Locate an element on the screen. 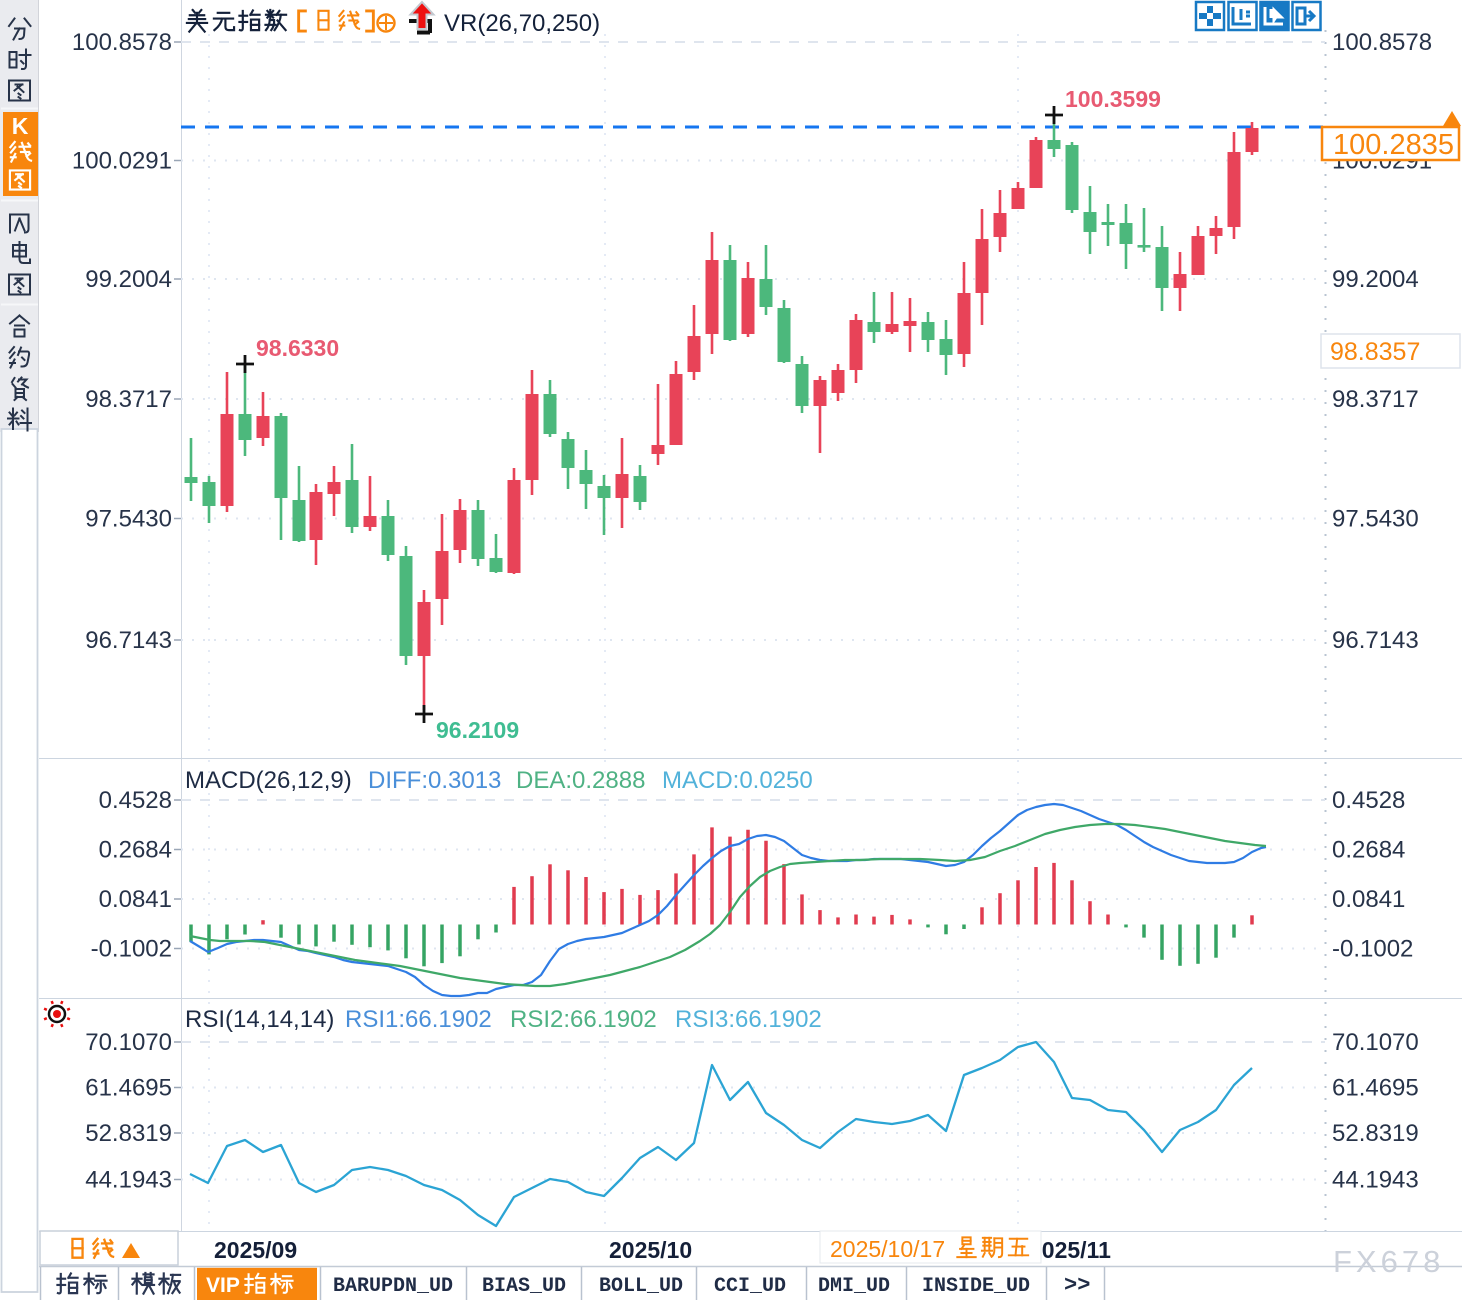 This screenshot has height=1300, width=1462. svg-text: VIP is located at coordinates (223, 1285).